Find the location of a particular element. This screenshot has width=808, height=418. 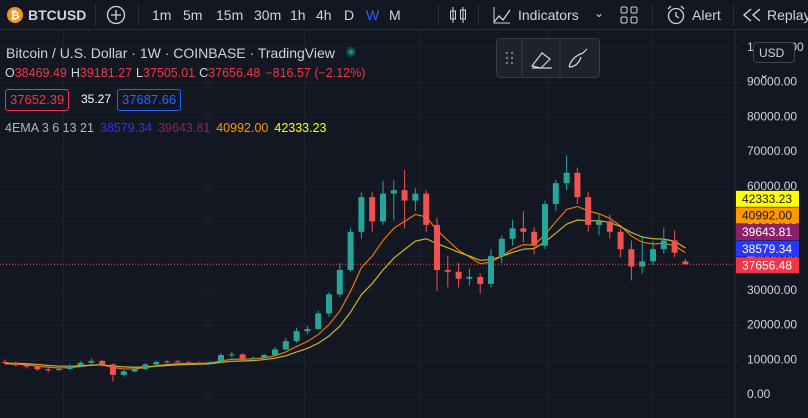

y-tick-label: 30000.00 is located at coordinates (772, 290).